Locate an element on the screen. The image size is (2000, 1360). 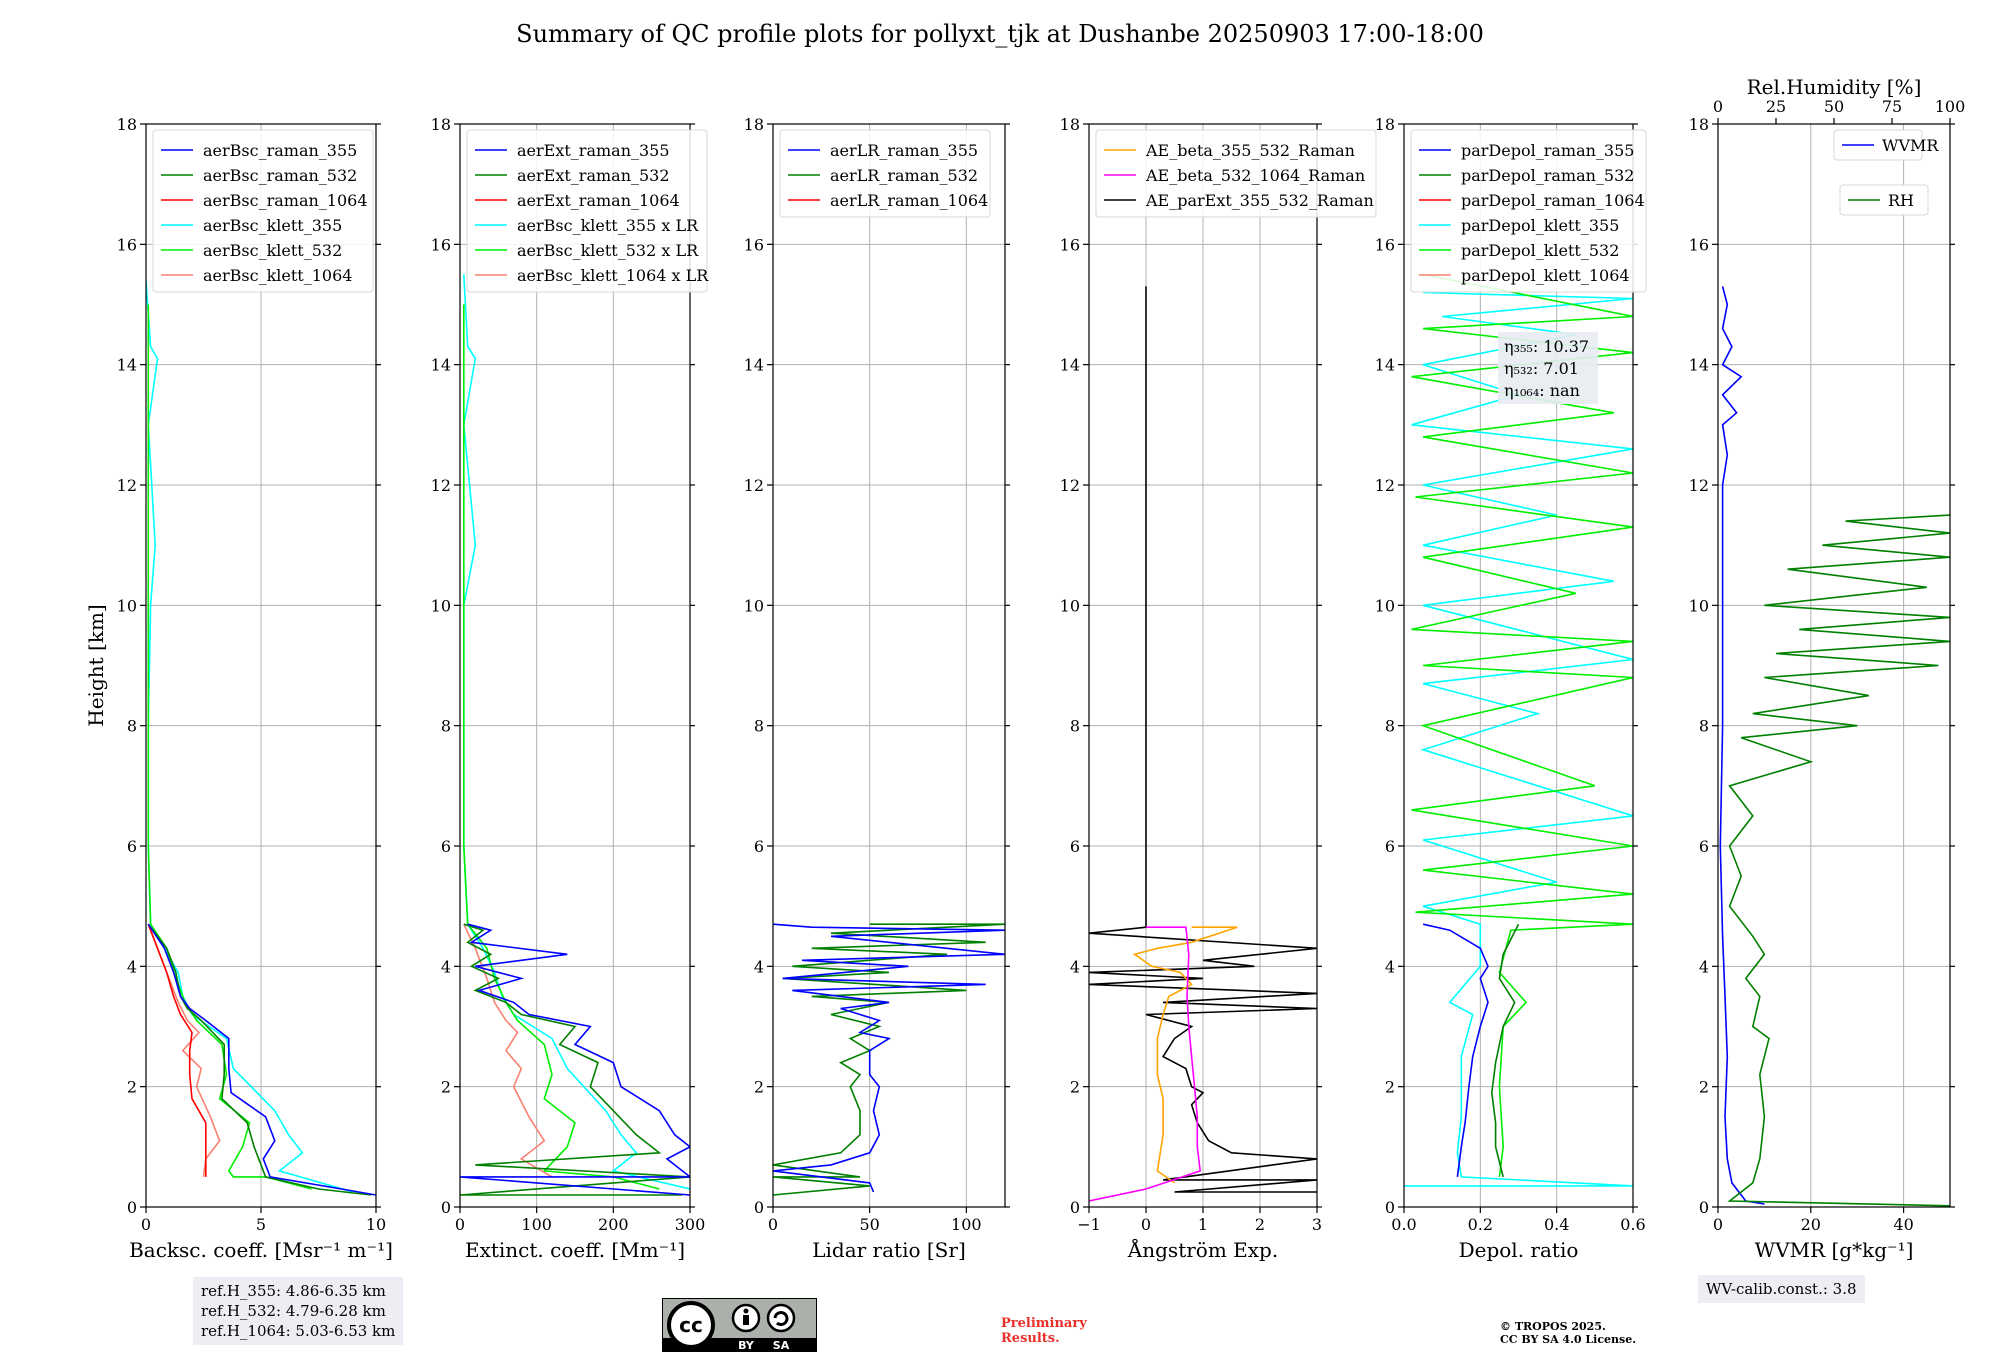
legend-entry: aerBsc_raman_1064 is located at coordinates (285, 200).